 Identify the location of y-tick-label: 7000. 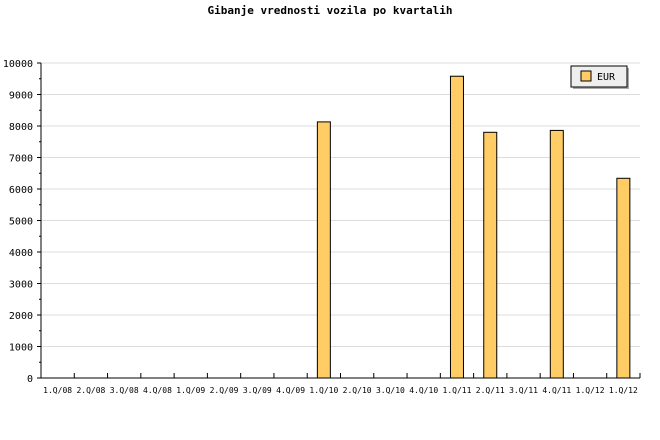
(21, 159).